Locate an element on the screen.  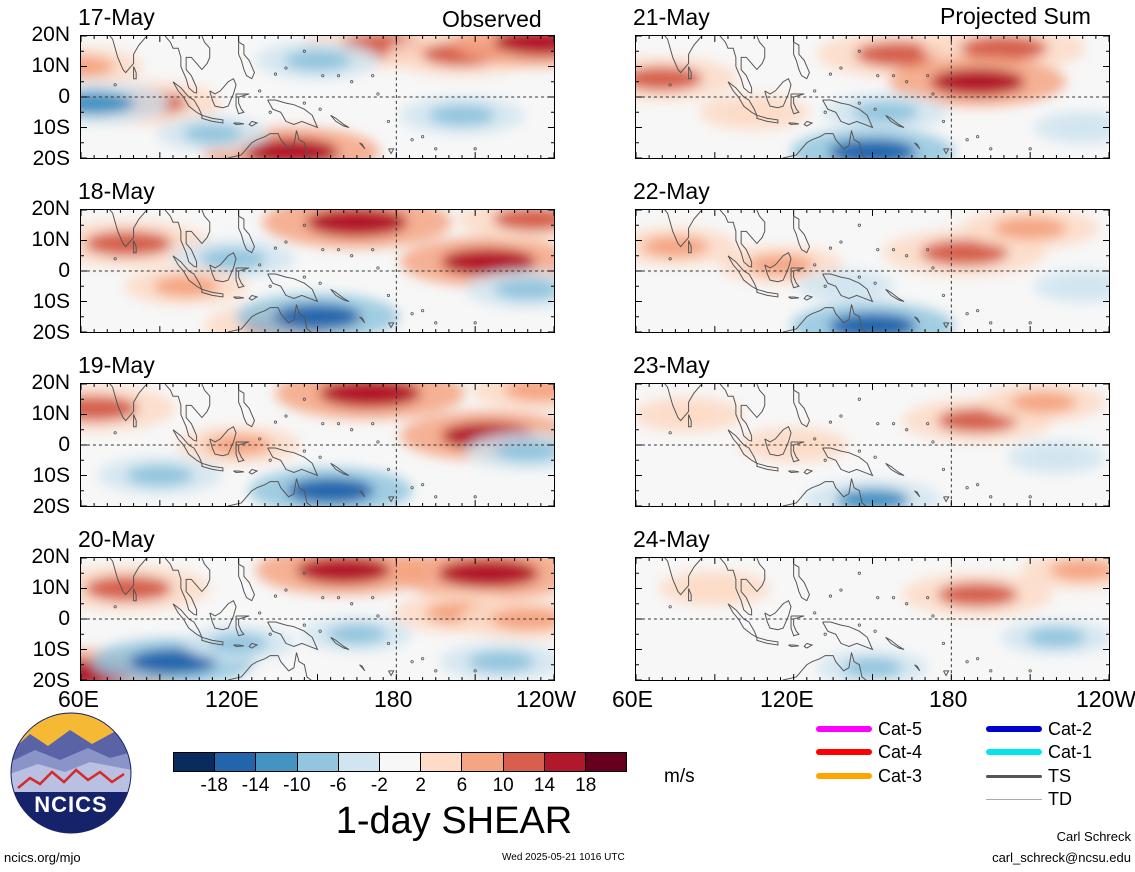
colorbar-units: m/s is located at coordinates (679, 776).